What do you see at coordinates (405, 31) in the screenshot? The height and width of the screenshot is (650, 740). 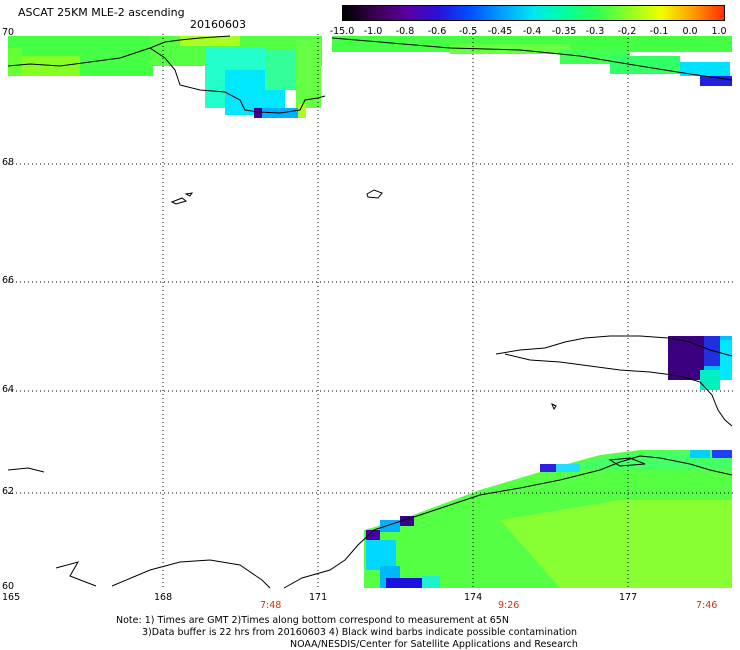 I see `colorbar-label: -0.8` at bounding box center [405, 31].